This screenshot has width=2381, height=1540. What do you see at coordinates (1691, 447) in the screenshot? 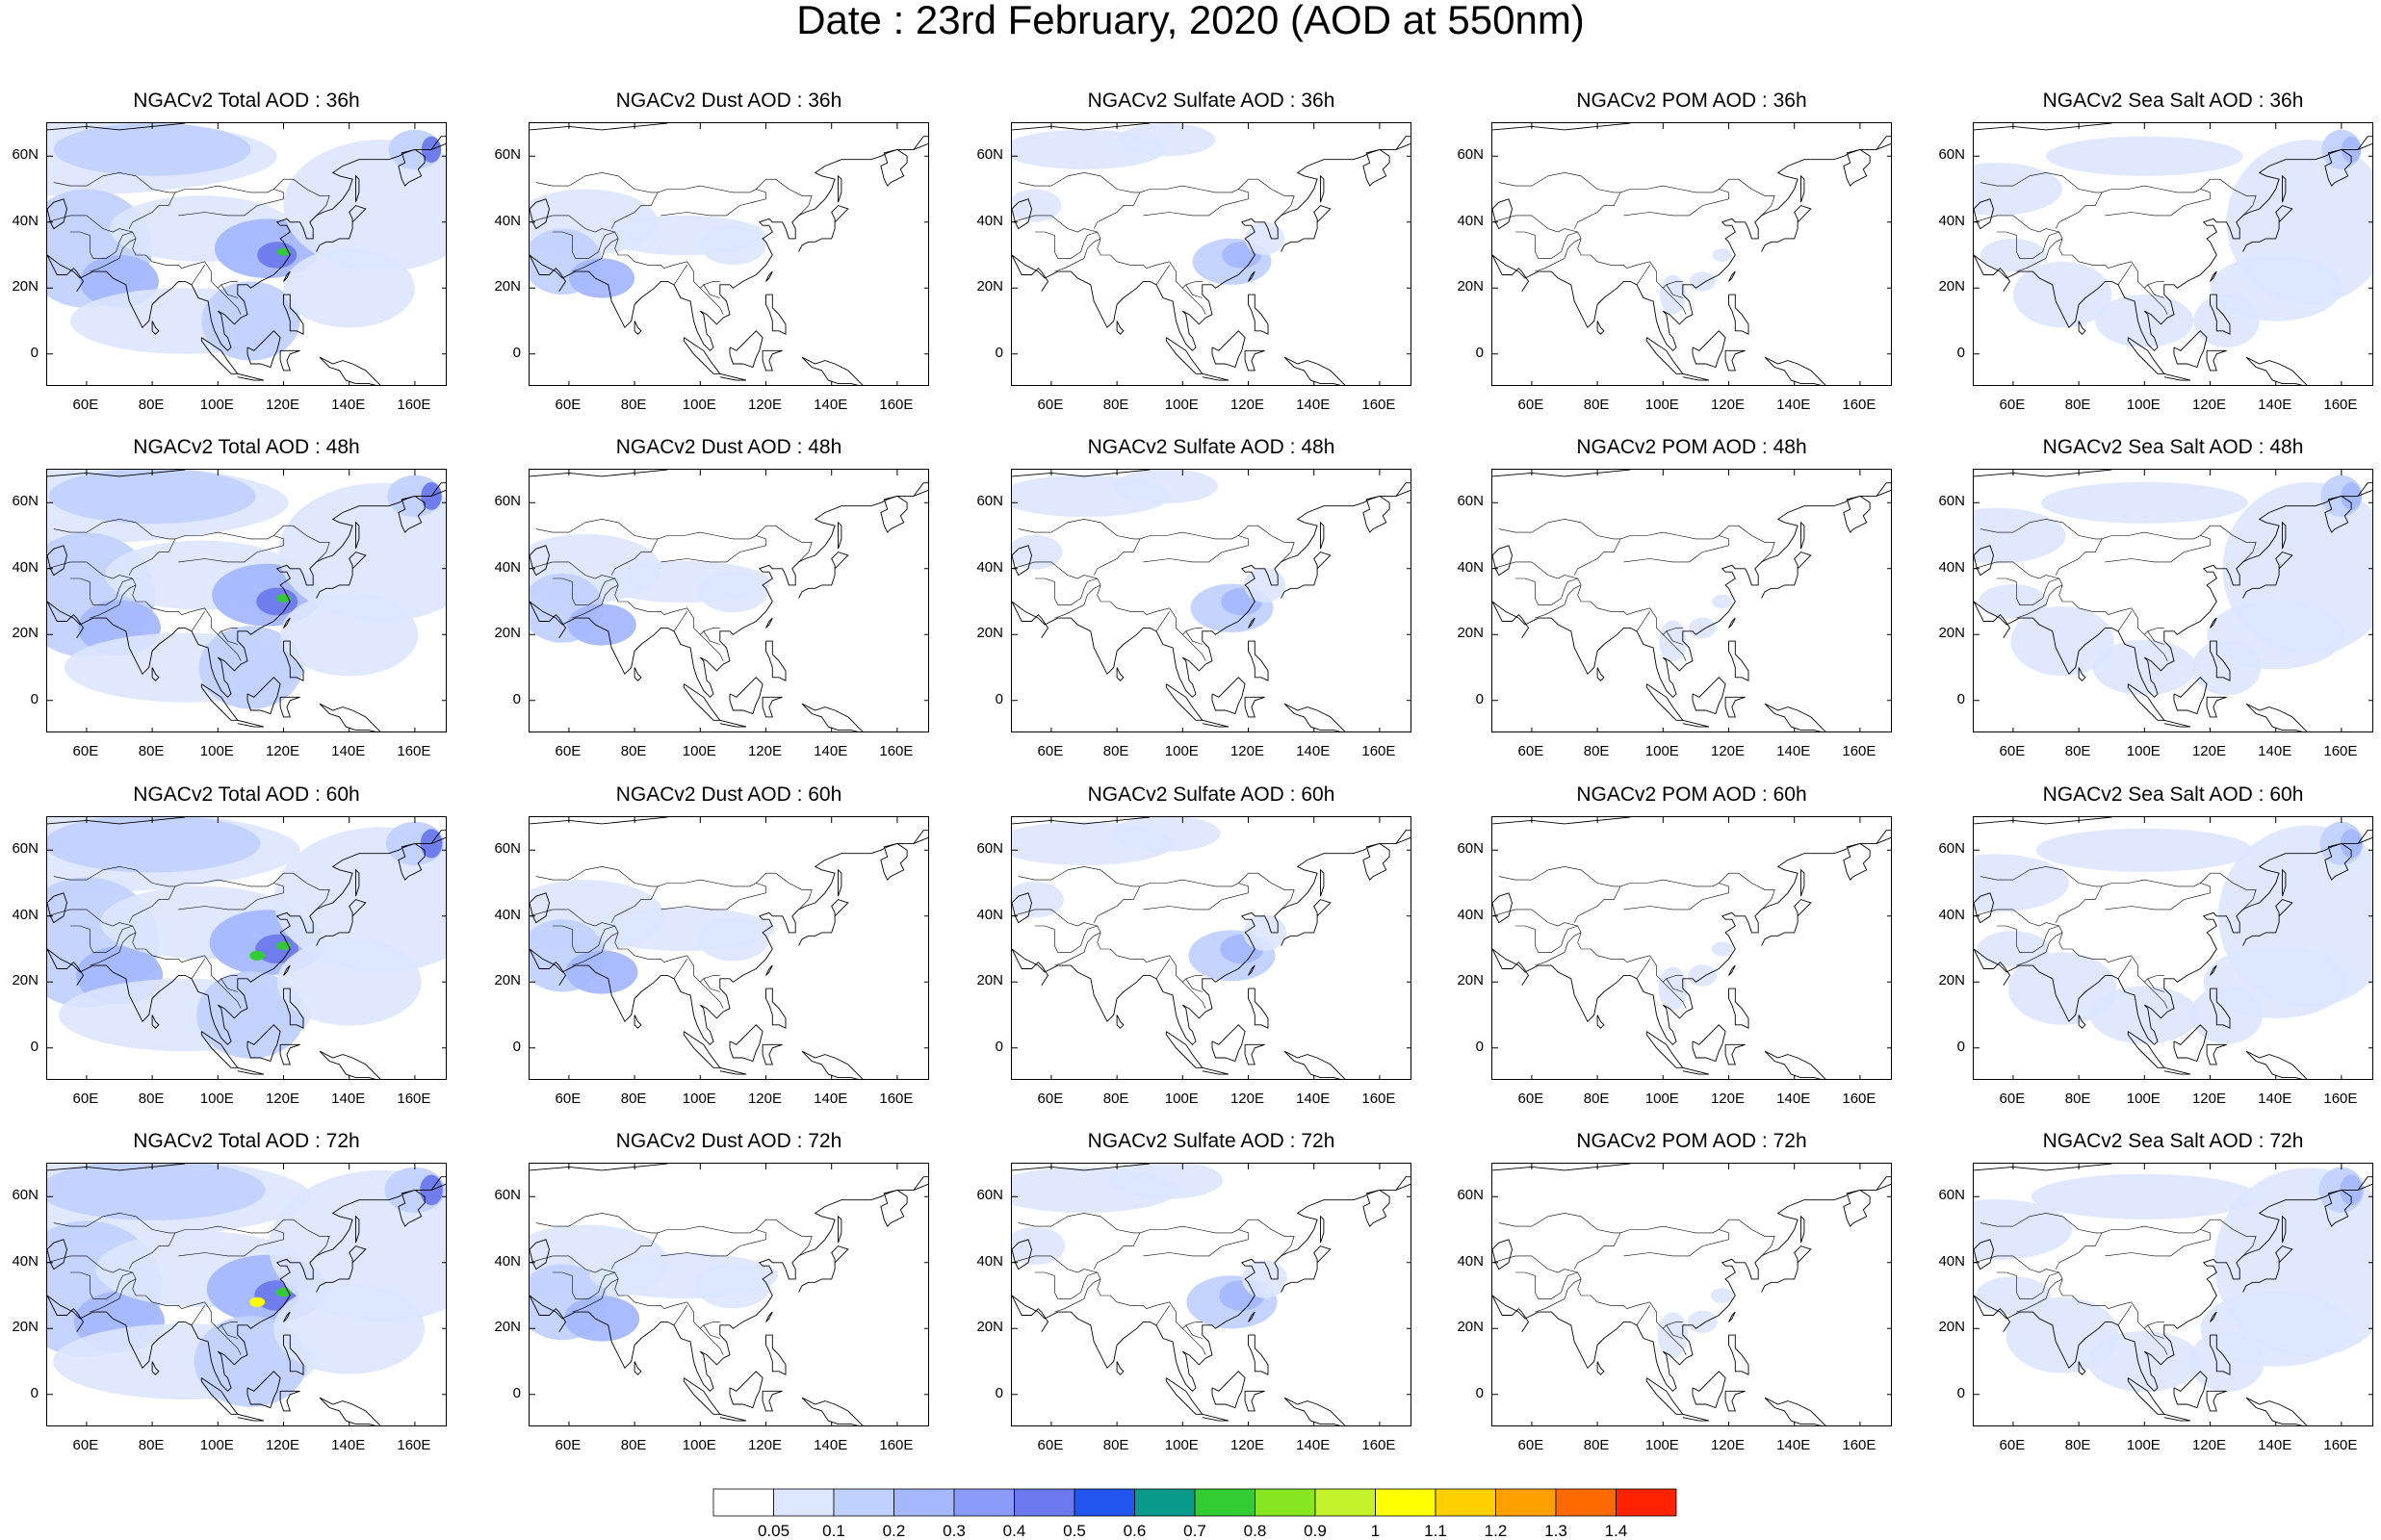
I see `panel-title: NGACv2 POM AOD : 48h` at bounding box center [1691, 447].